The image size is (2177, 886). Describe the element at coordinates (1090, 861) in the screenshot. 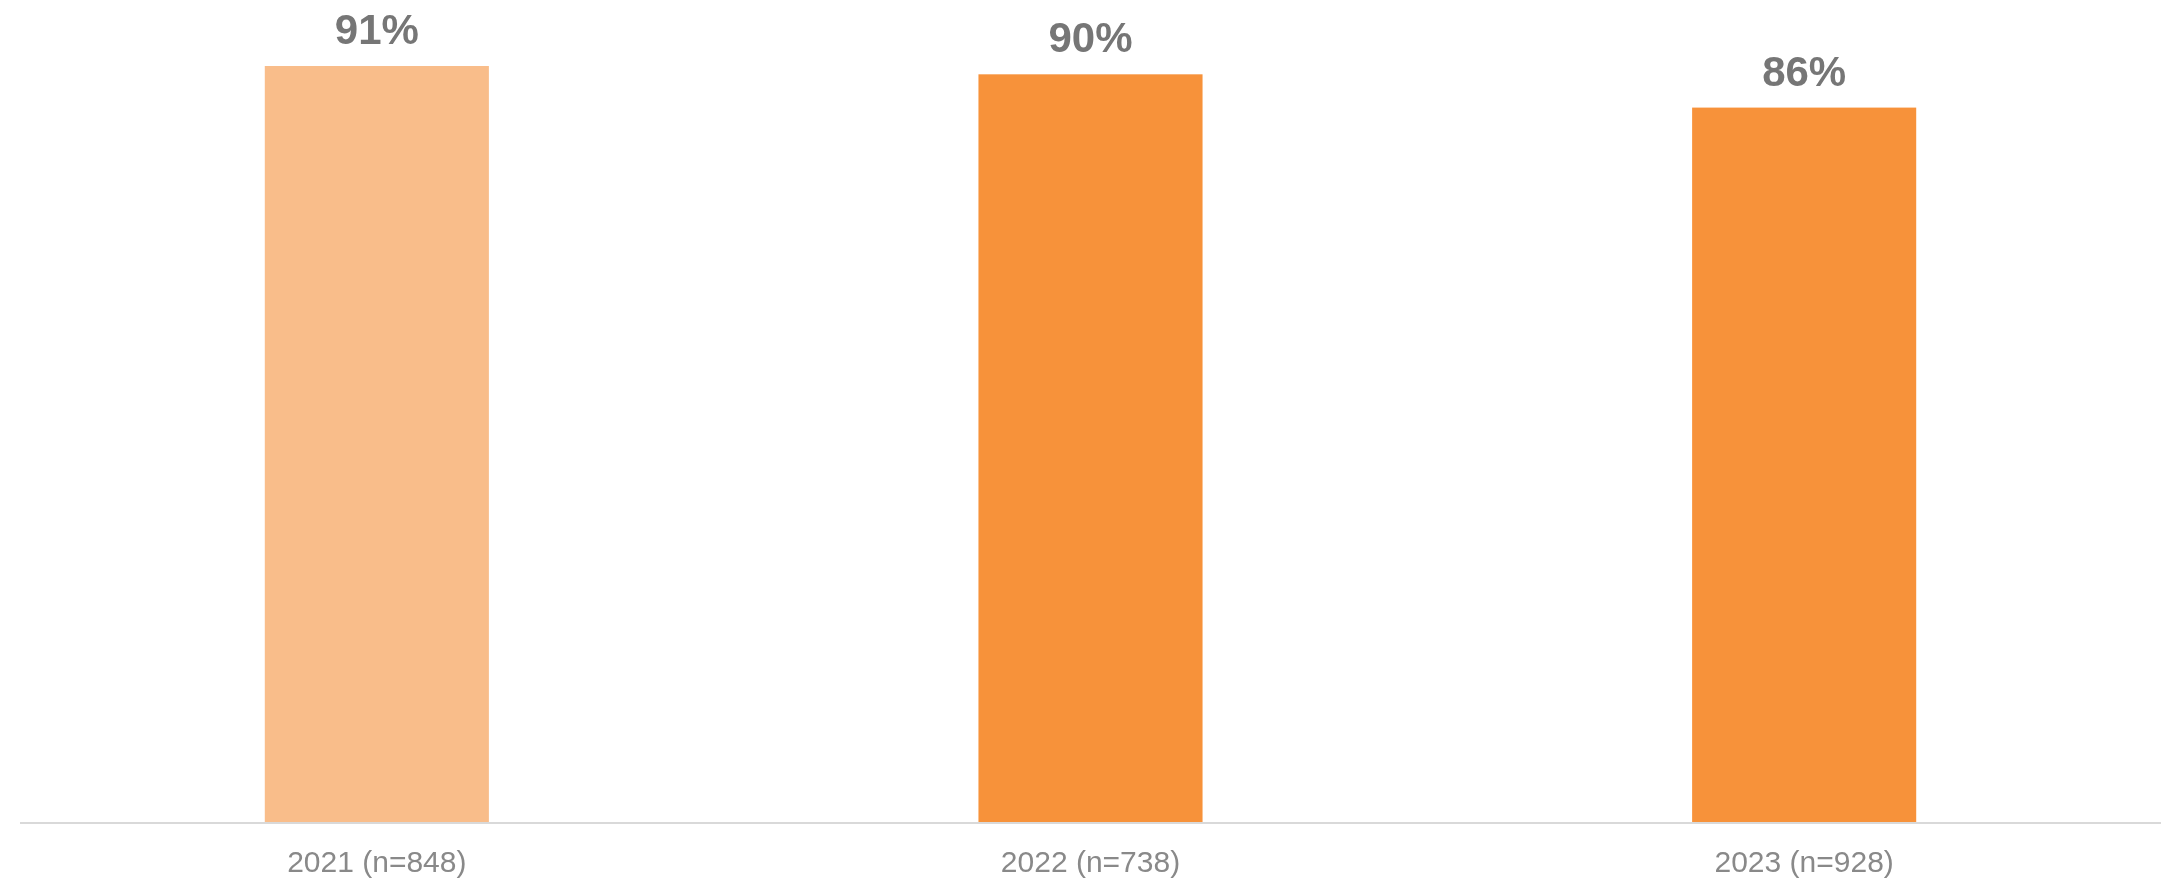

I see `x-tick-label: 2022 (n=738)` at that location.